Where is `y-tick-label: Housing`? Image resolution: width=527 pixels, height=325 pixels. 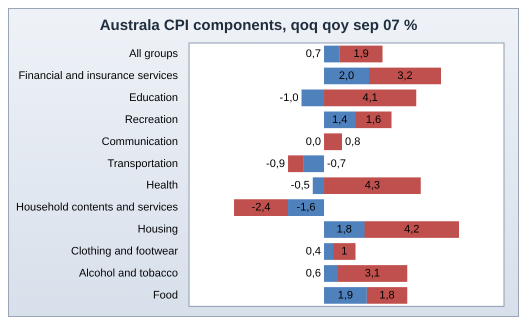 y-tick-label: Housing is located at coordinates (158, 230).